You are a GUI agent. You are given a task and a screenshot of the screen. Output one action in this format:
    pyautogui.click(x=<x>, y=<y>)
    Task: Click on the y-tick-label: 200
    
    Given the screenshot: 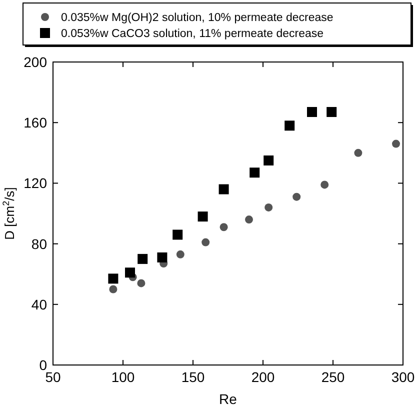 What is the action you would take?
    pyautogui.click(x=36, y=62)
    